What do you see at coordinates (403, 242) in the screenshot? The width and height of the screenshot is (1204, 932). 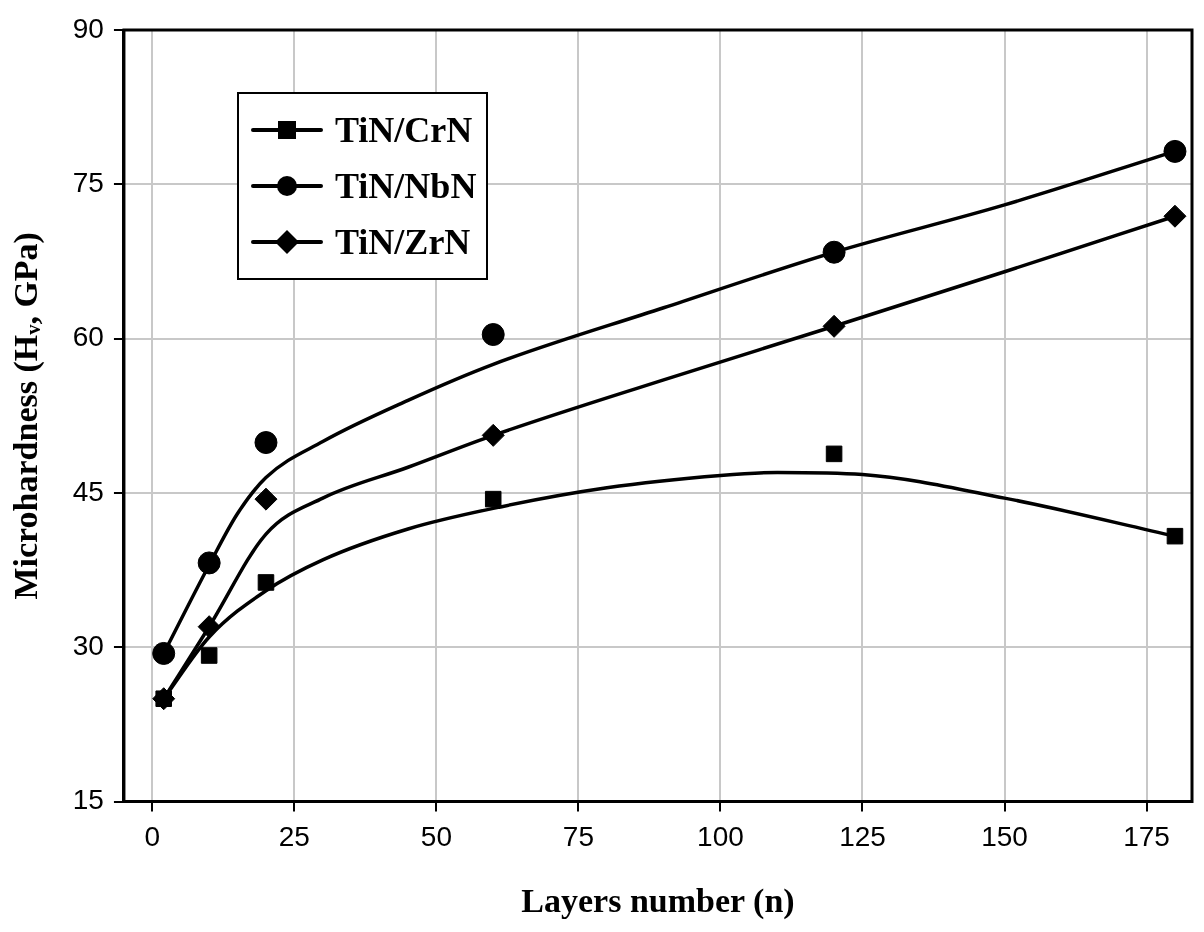 I see `legend-label: TiN/ZrN` at bounding box center [403, 242].